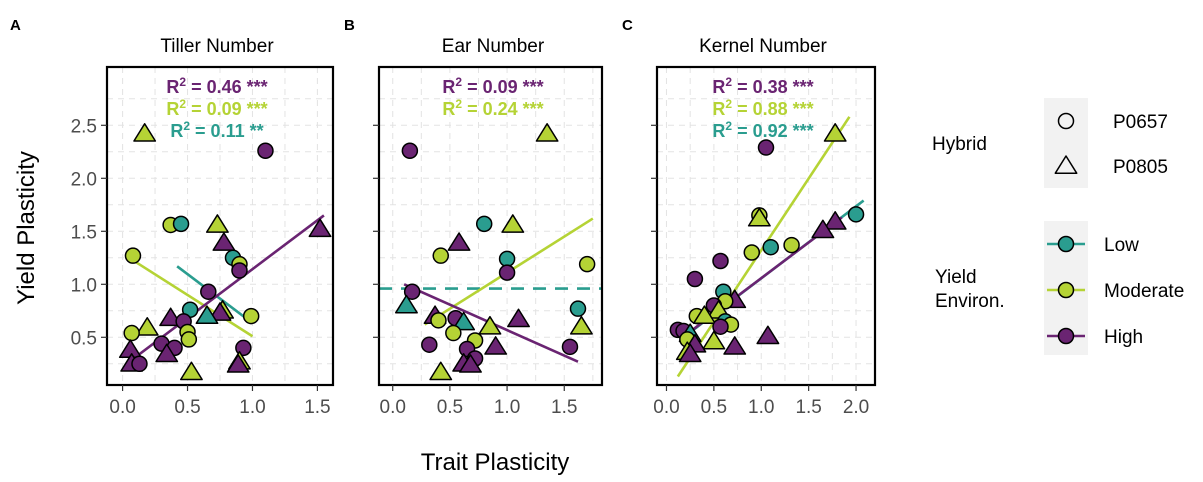 This screenshot has height=482, width=1203. What do you see at coordinates (349, 25) in the screenshot?
I see `panel-letter: B` at bounding box center [349, 25].